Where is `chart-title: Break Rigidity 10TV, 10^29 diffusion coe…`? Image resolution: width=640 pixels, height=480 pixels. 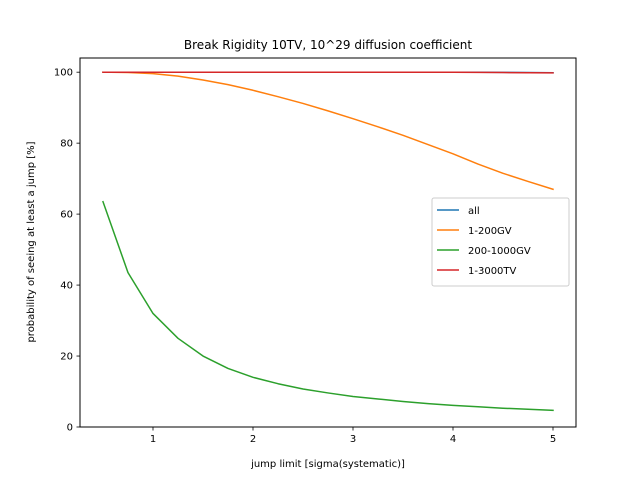 chart-title: Break Rigidity 10TV, 10^29 diffusion coe… is located at coordinates (328, 45).